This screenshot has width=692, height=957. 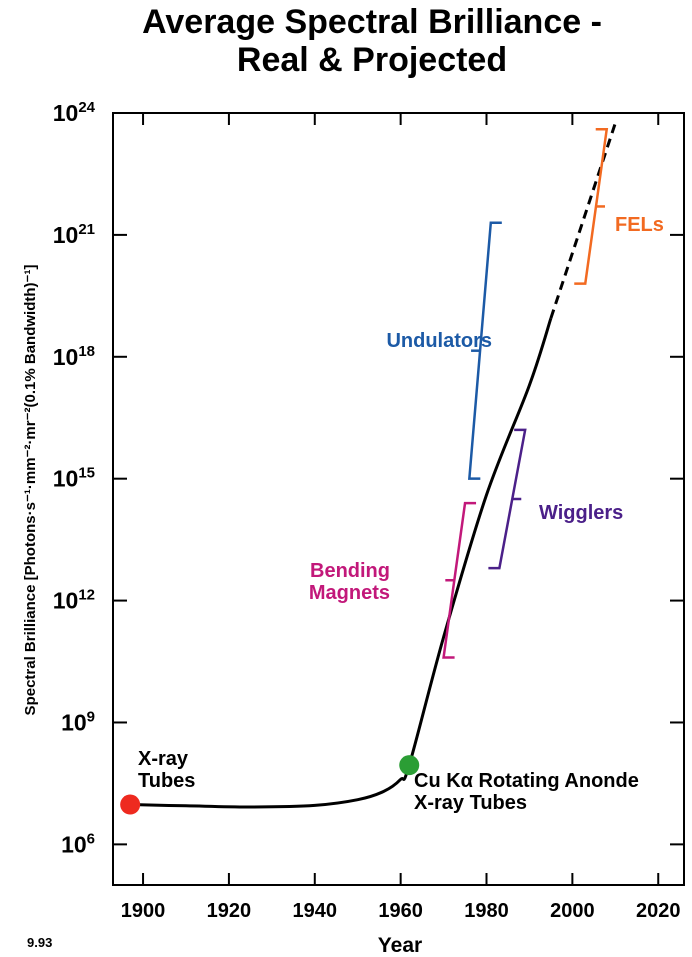 I want to click on wigglers-bracket-body, so click(x=507, y=499).